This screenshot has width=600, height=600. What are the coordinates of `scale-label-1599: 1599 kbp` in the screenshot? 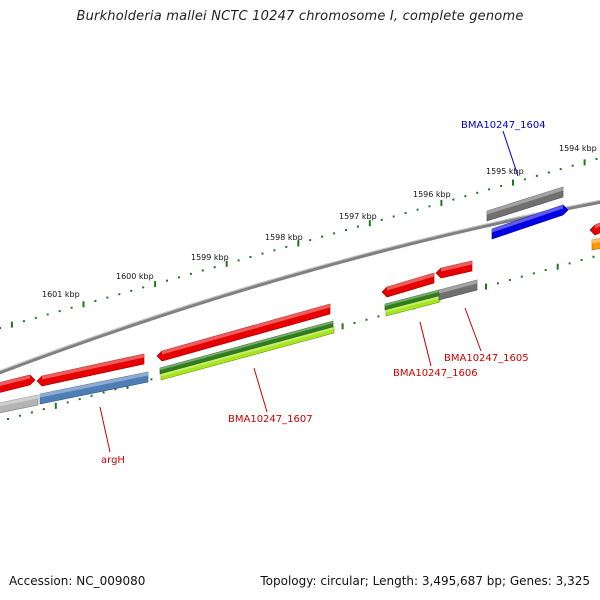 It's located at (210, 257).